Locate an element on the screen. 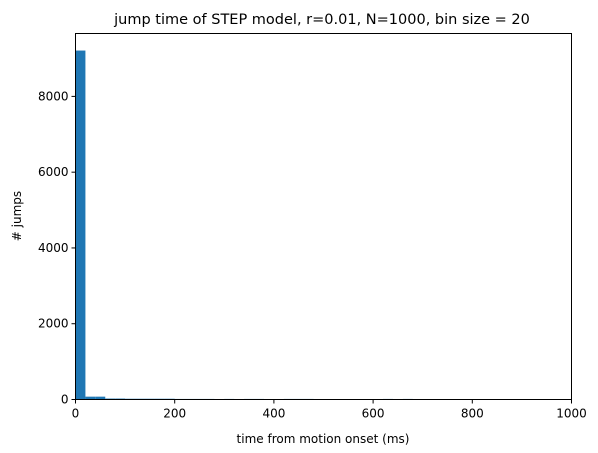 This screenshot has height=453, width=598. x-axis-ticks: 0 200 400 600 800 1000 is located at coordinates (329, 410).